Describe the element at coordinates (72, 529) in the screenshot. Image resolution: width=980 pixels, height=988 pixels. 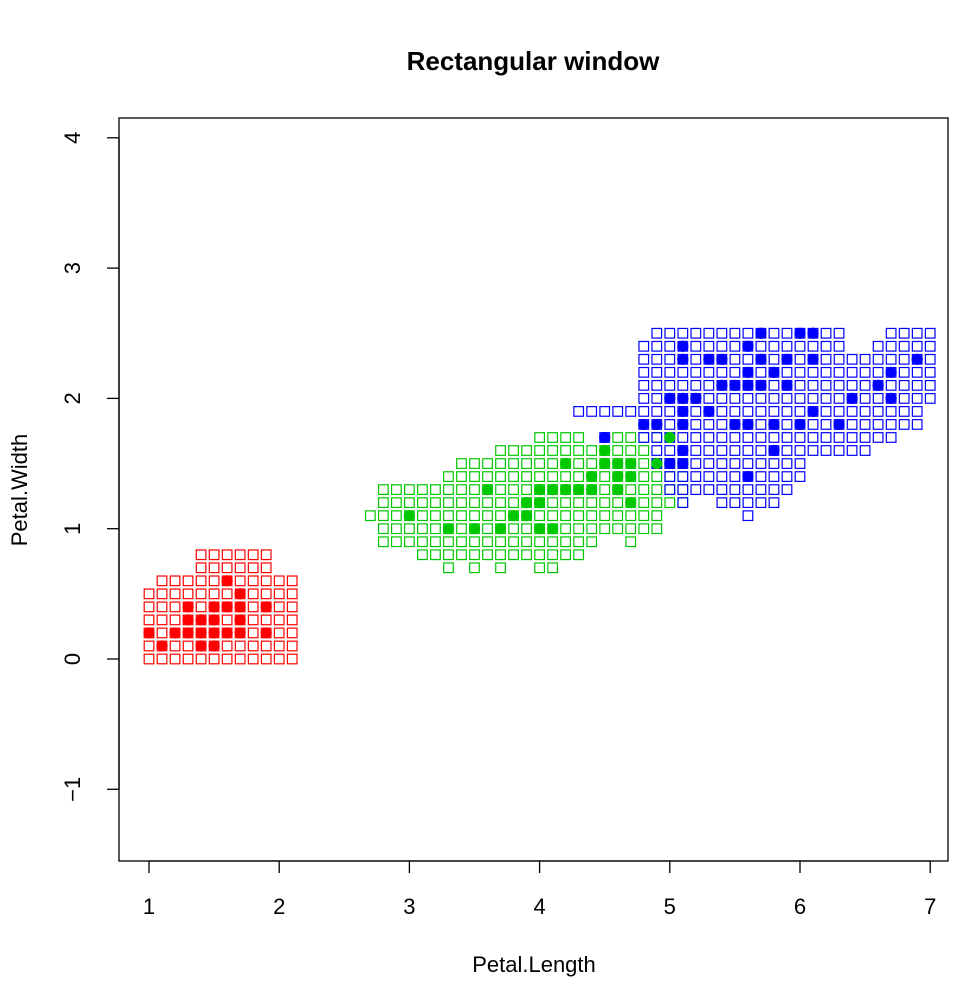
I see `y-tick-label: 1` at that location.